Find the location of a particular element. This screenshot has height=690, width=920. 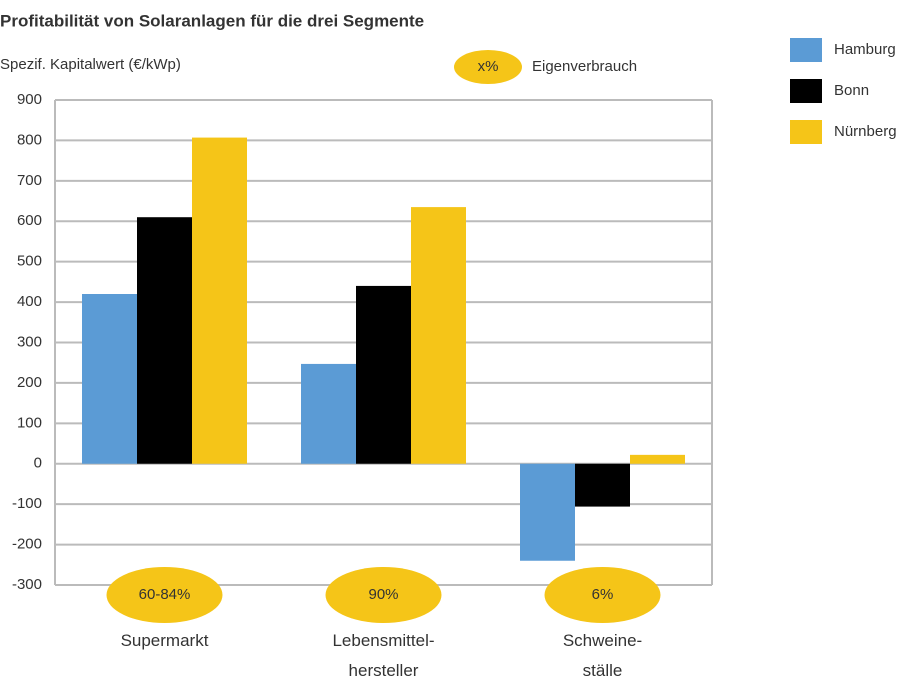

note-symbol: x% is located at coordinates (488, 66).